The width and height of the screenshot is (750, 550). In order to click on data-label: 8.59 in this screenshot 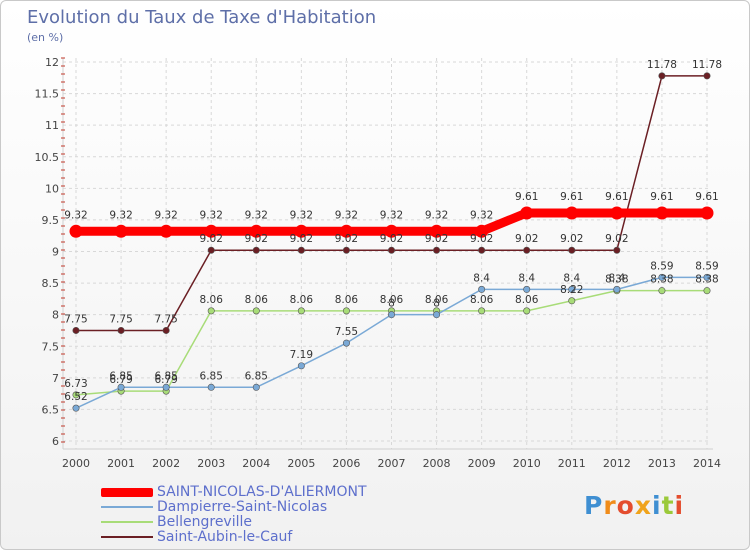, I will do `click(661, 266)`.